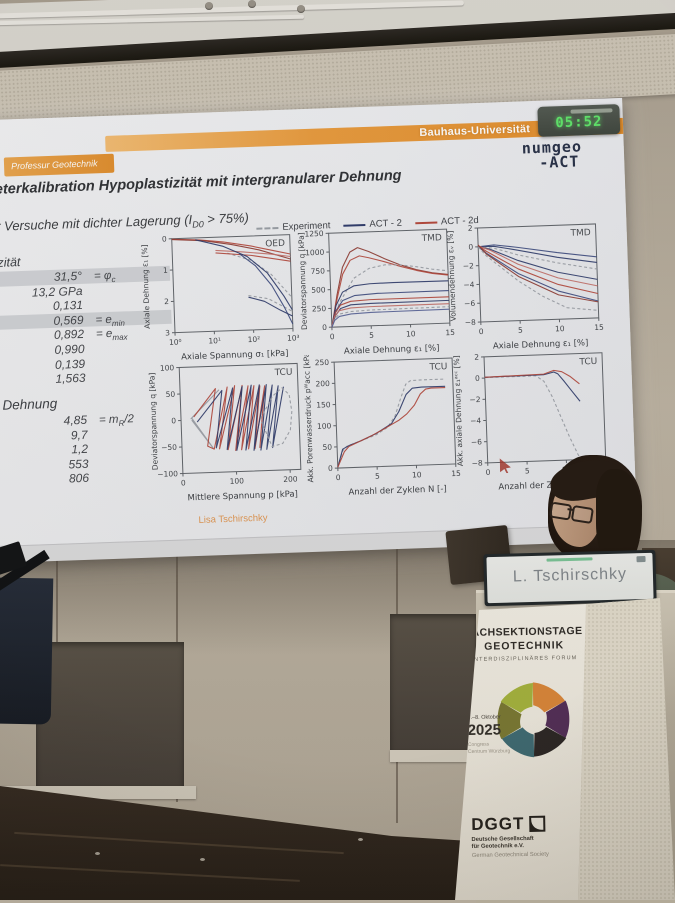  What do you see at coordinates (169, 448) in the screenshot?
I see `svg-text: −50` at bounding box center [169, 448].